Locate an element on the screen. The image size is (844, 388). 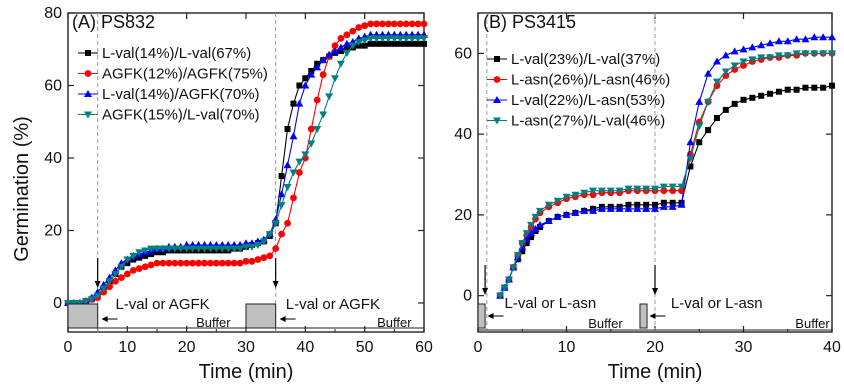
legend-entry: L-val(23%)/L-val(37%) is located at coordinates (585, 59).